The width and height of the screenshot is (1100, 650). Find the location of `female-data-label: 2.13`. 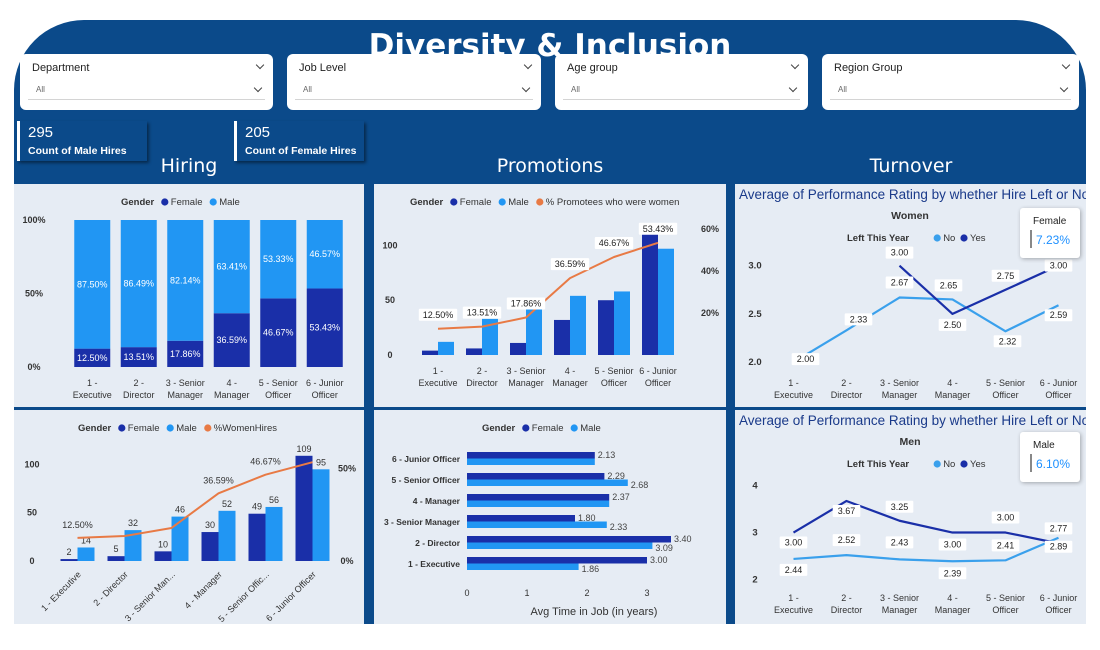

female-data-label: 2.13 is located at coordinates (607, 455).